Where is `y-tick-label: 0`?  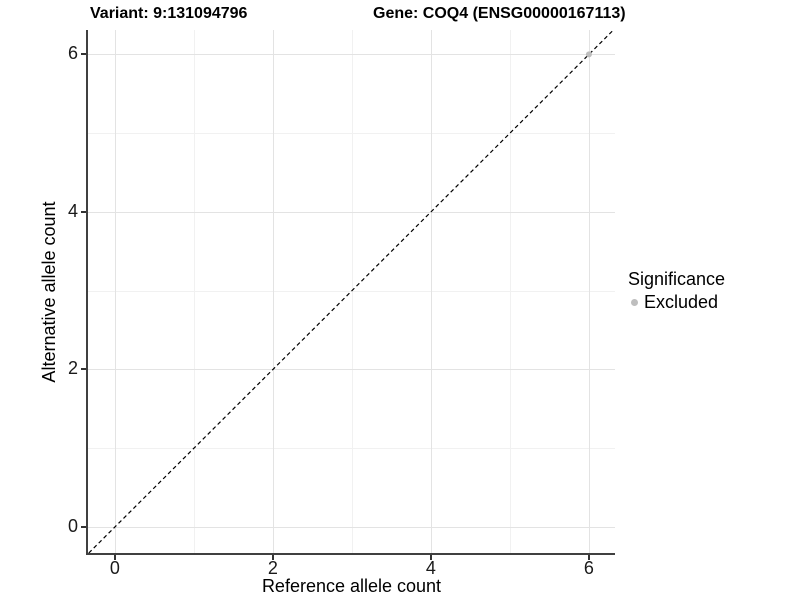 y-tick-label: 0 is located at coordinates (72, 526).